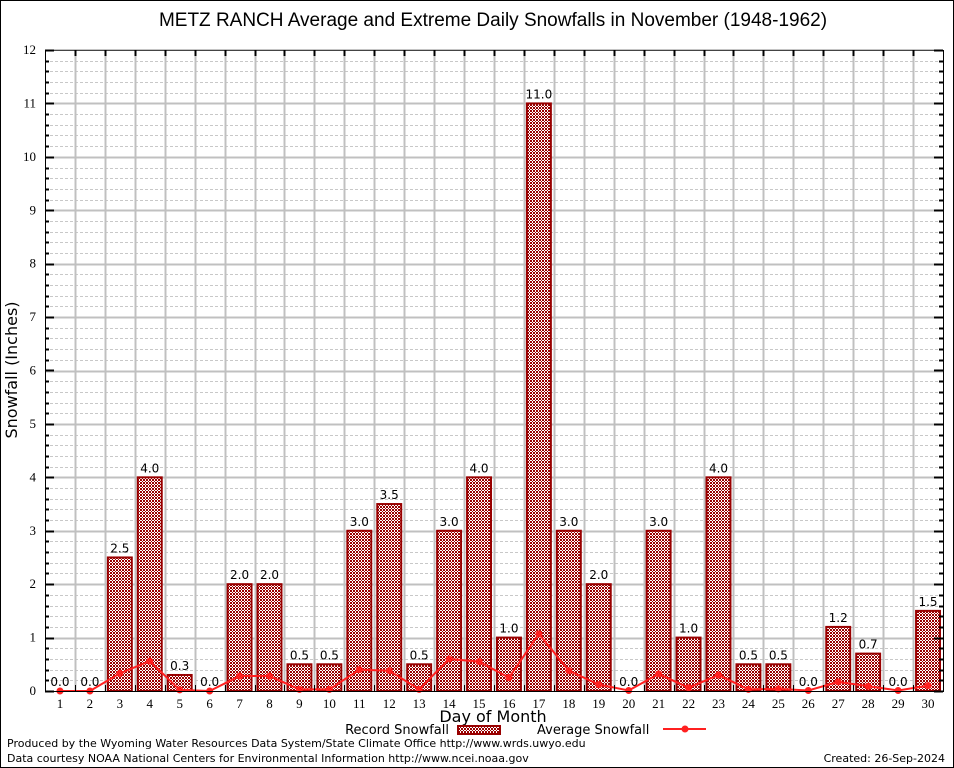  I want to click on x-tick-label: 6, so click(209, 703).